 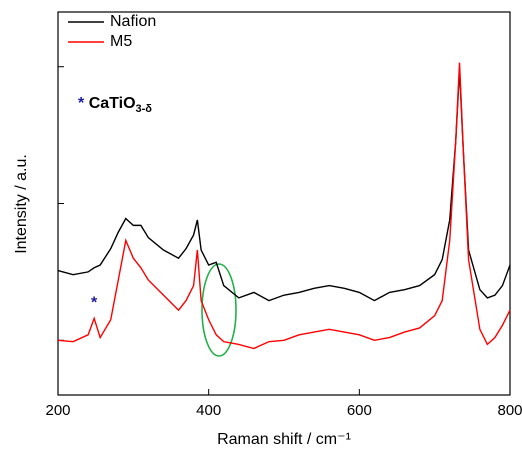 What do you see at coordinates (121, 41) in the screenshot?
I see `legend-label: M5` at bounding box center [121, 41].